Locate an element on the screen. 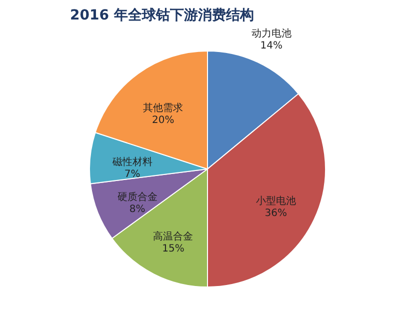 The width and height of the screenshot is (415, 327). data-label: 15% is located at coordinates (173, 248).